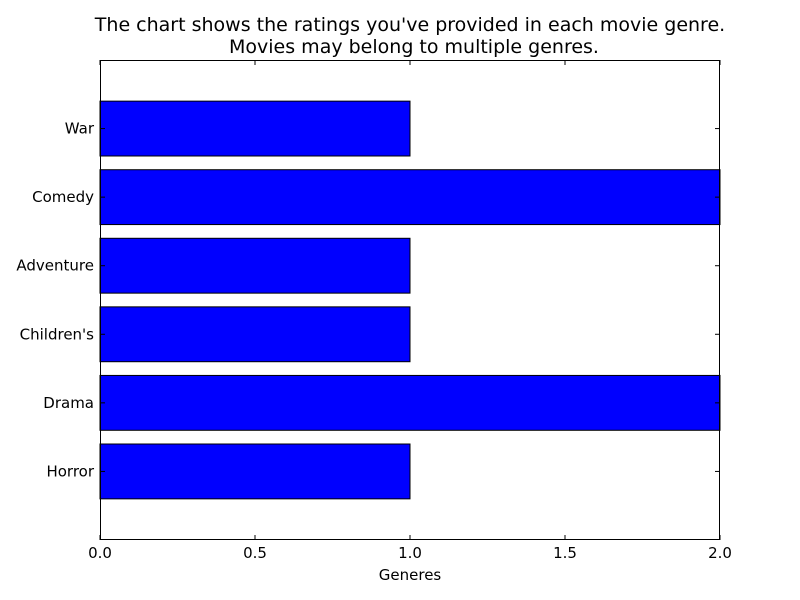  Describe the element at coordinates (410, 402) in the screenshot. I see `bar-drama` at that location.